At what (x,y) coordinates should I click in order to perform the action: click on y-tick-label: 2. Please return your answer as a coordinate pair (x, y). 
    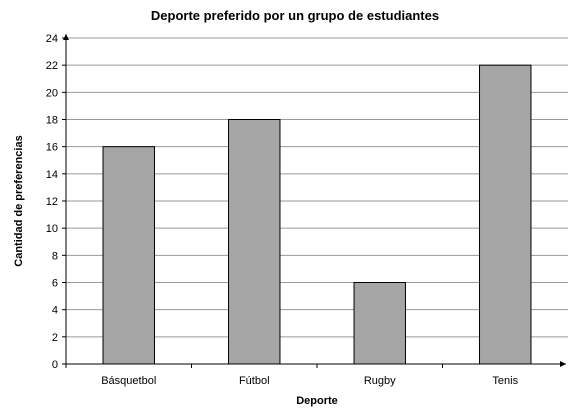
    Looking at the image, I should click on (55, 338).